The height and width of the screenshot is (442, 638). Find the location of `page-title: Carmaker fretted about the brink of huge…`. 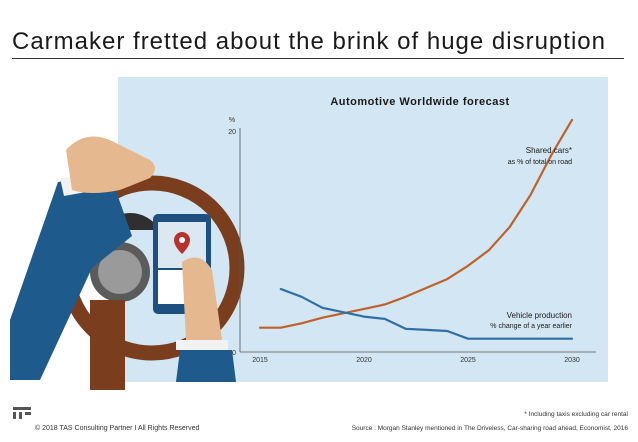

page-title: Carmaker fretted about the brink of huge… is located at coordinates (309, 41).